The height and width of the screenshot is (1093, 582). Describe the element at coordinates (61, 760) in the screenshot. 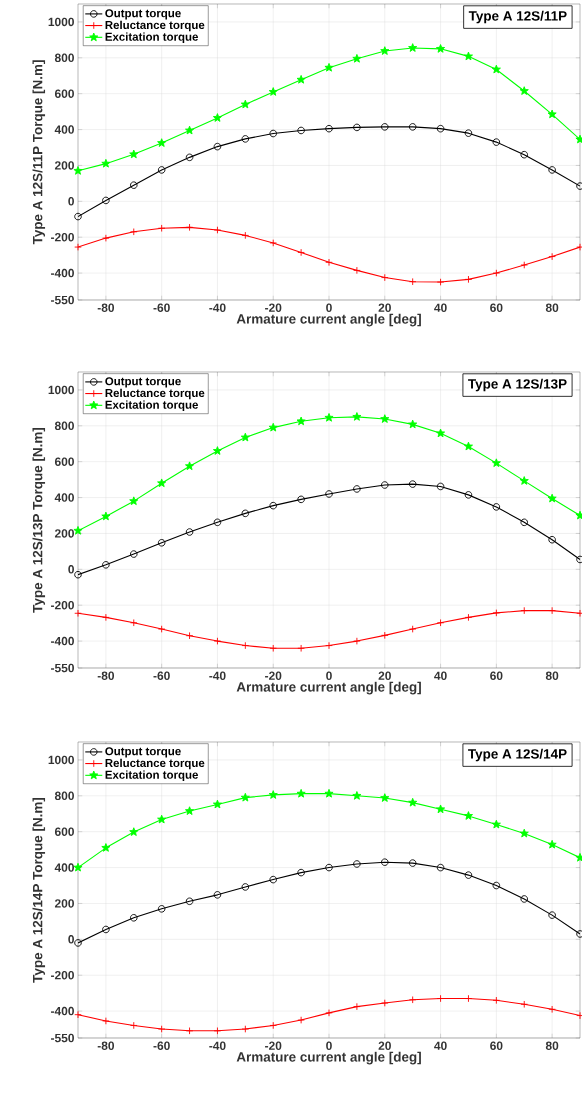

I see `y-tick-label: 1000` at that location.